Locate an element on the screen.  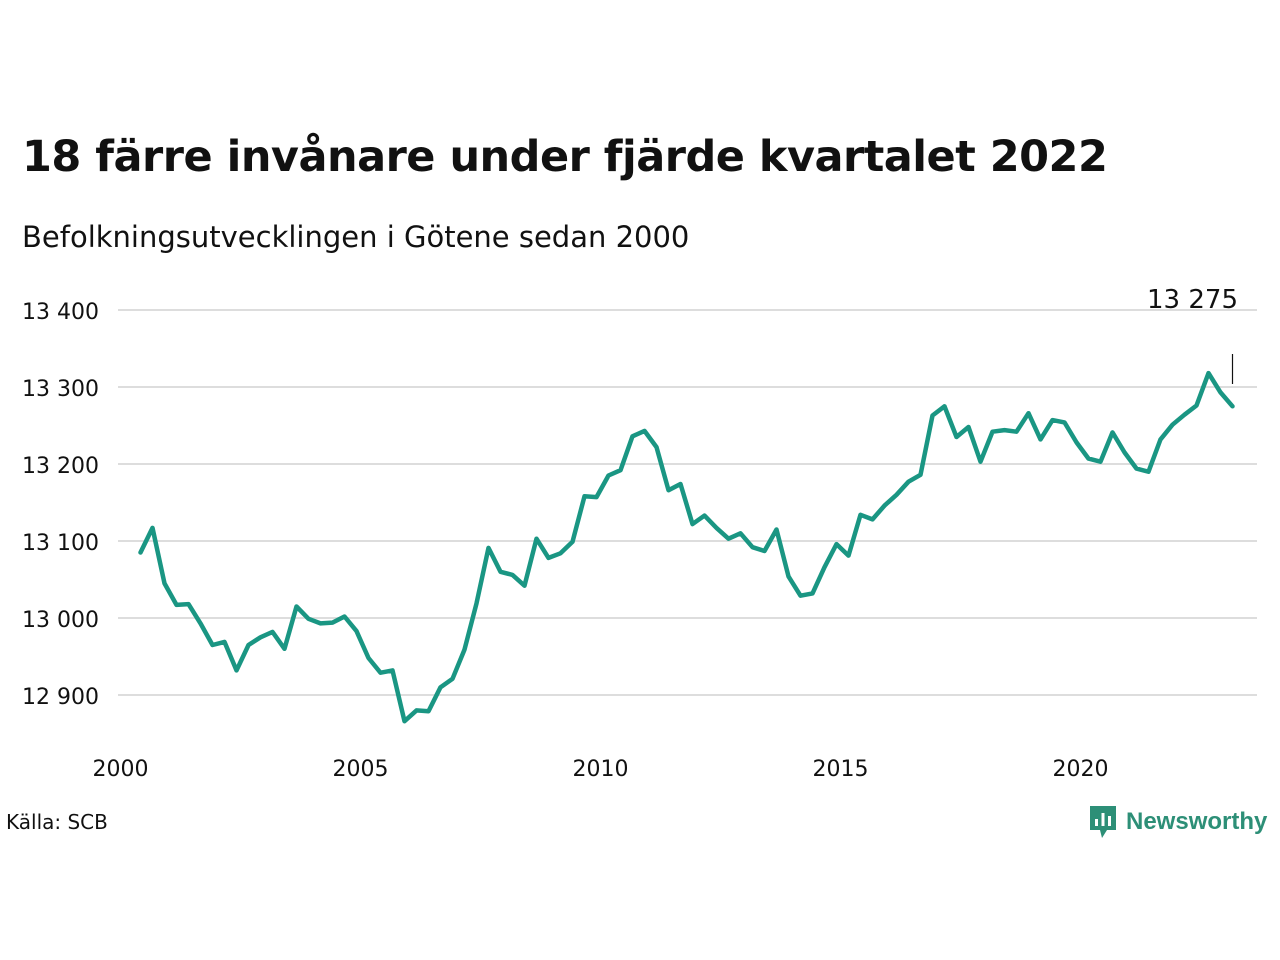
x-tick-label: 2015 is located at coordinates (841, 769).